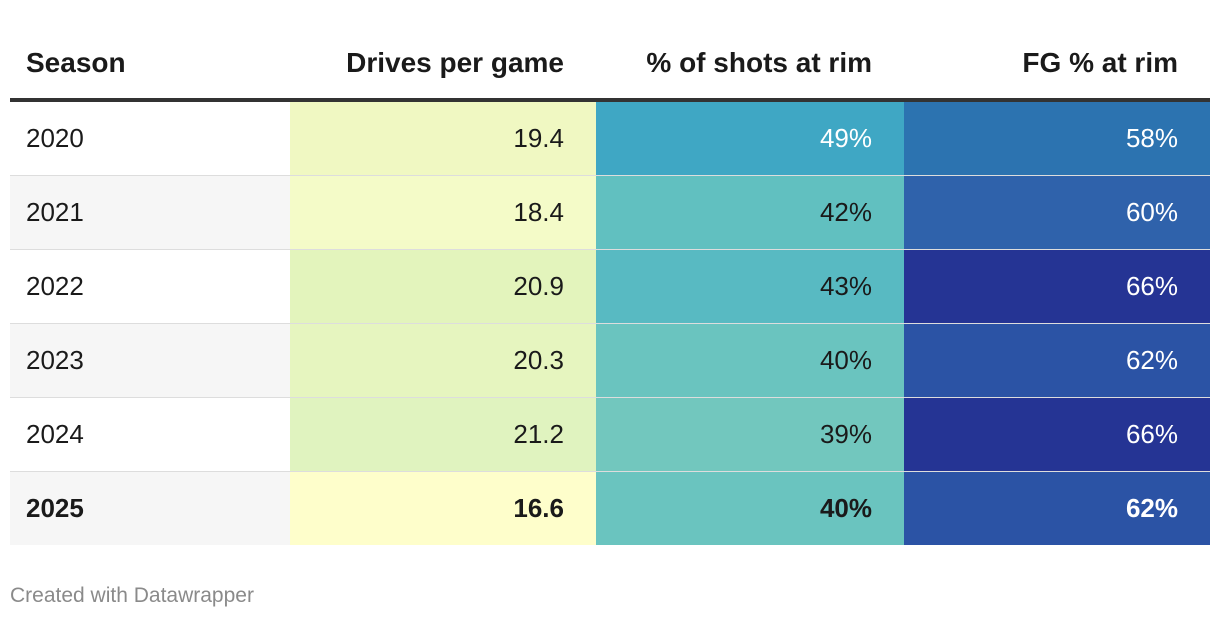  I want to click on cell-rim-shots: 42%, so click(750, 212).